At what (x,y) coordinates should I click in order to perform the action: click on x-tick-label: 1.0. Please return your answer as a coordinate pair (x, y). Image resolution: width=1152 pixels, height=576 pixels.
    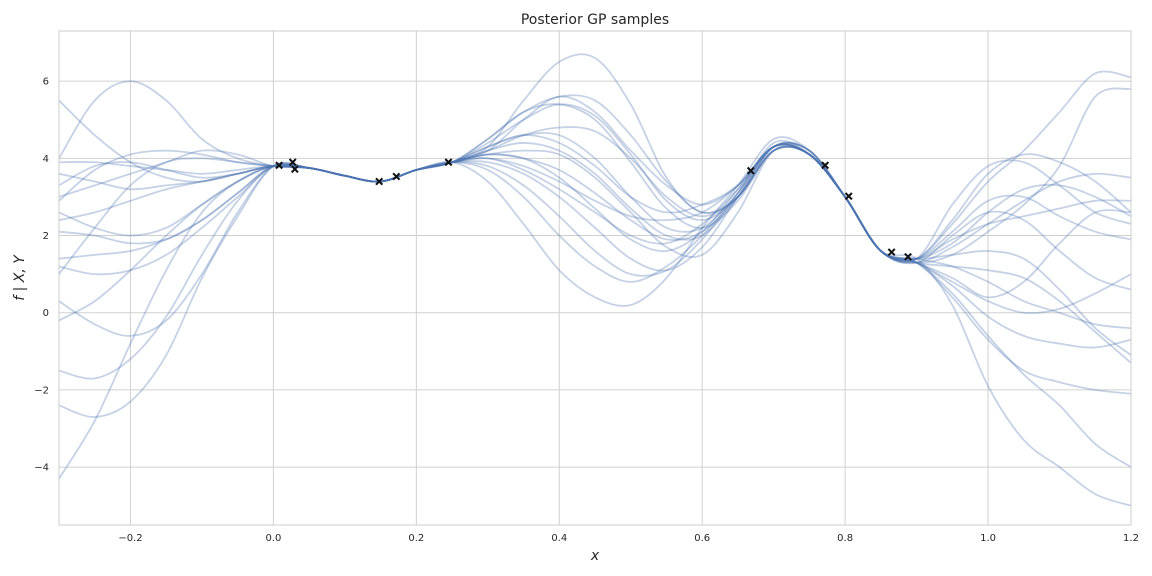
    Looking at the image, I should click on (988, 538).